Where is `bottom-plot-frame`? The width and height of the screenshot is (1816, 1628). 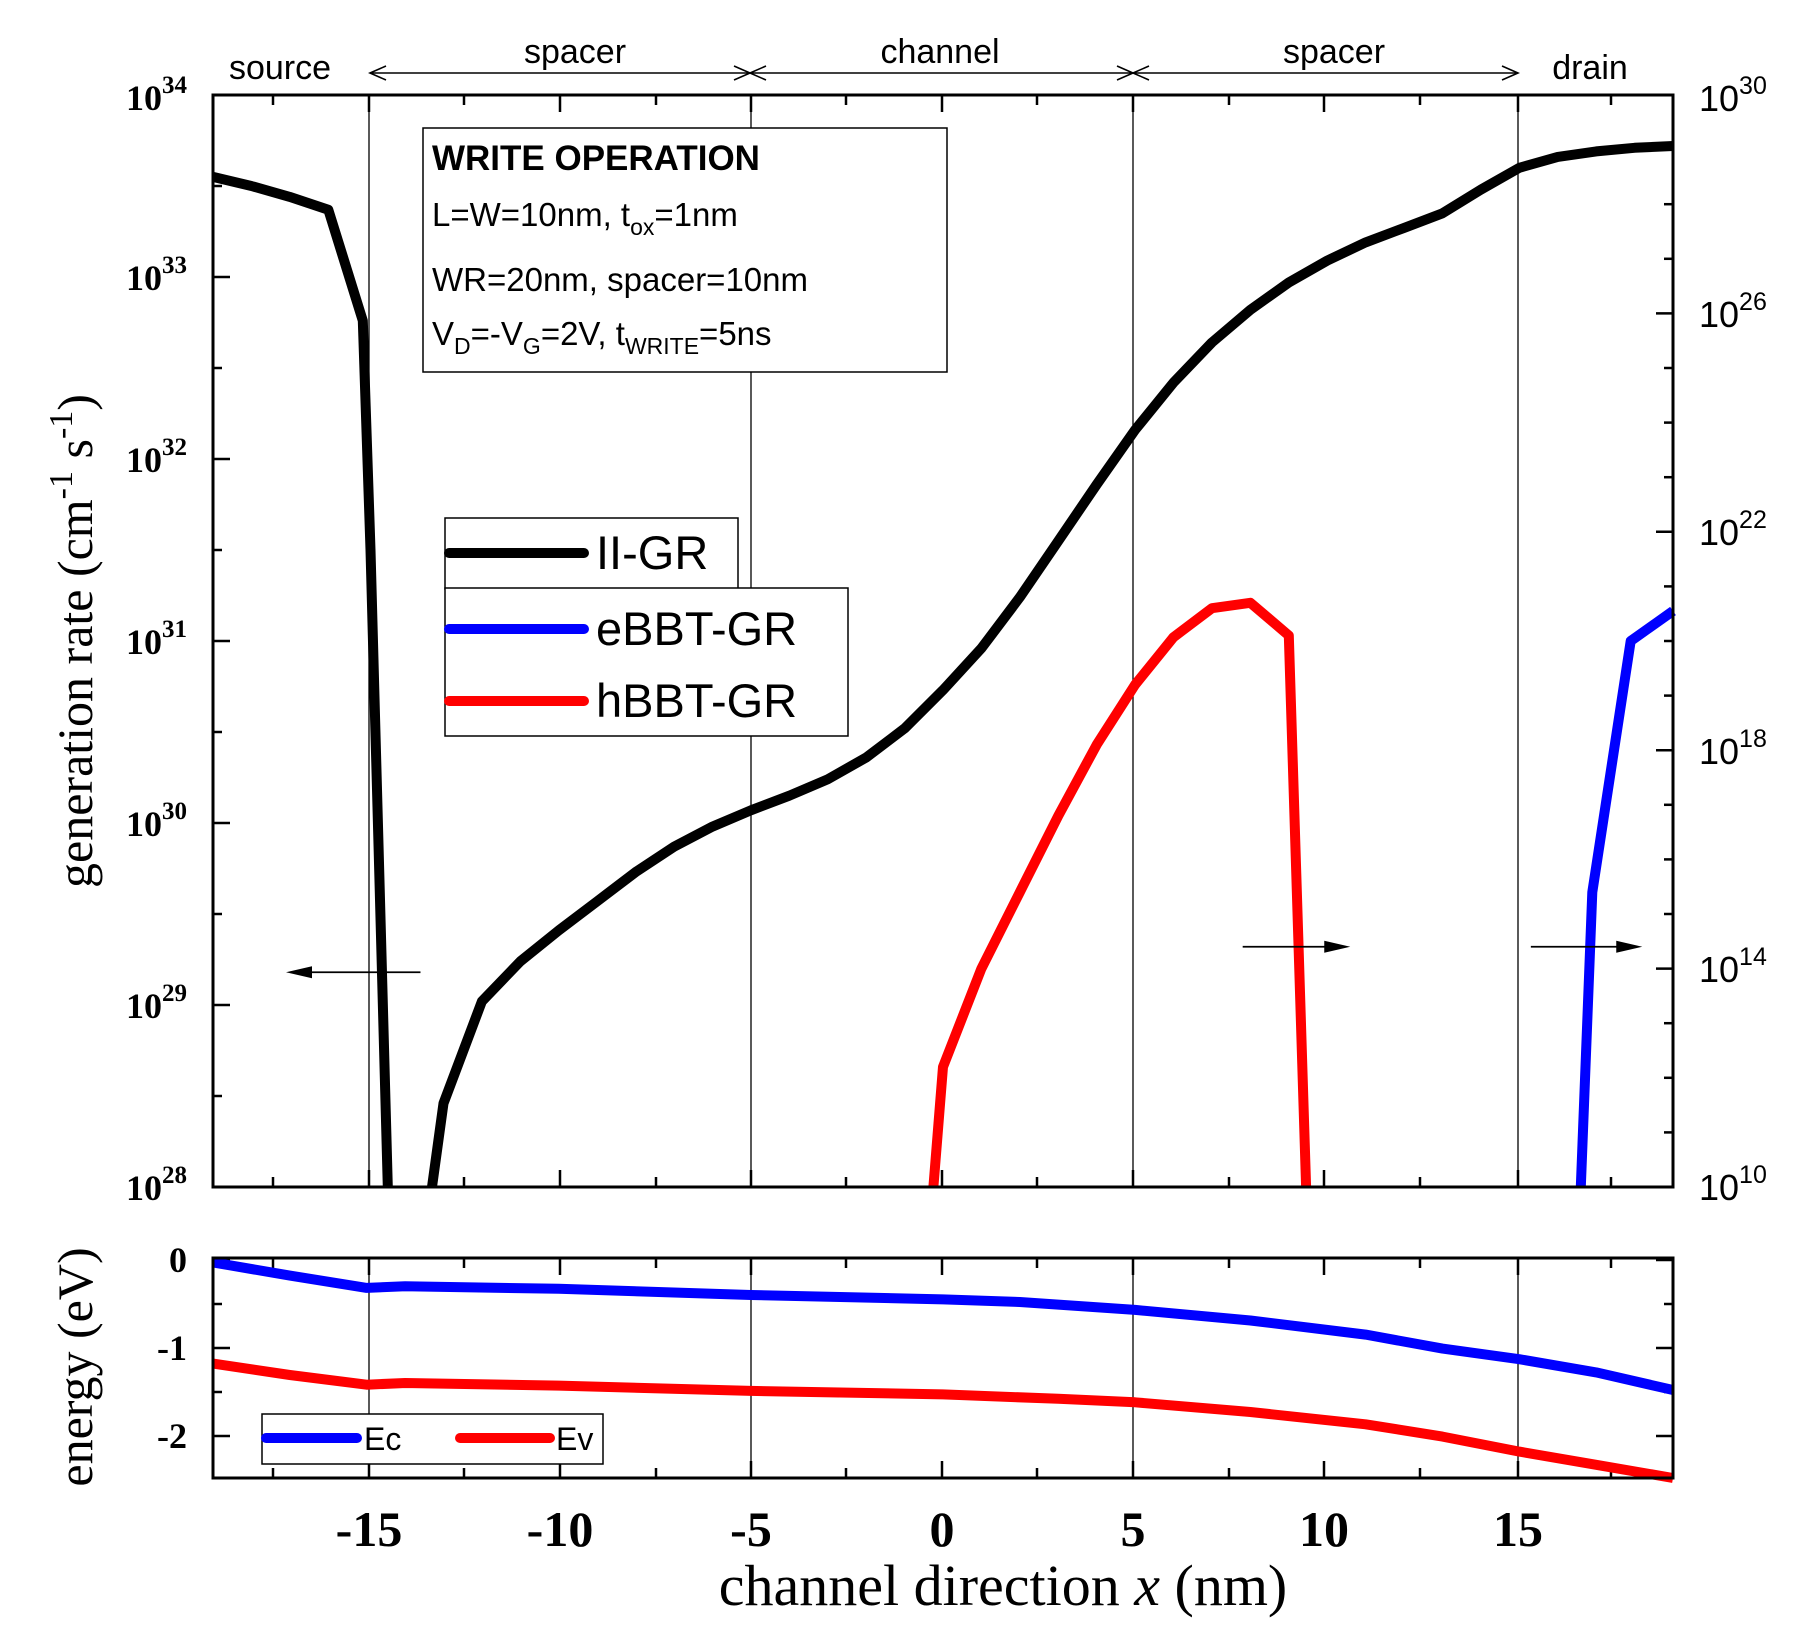
bottom-plot-frame is located at coordinates (943, 1368).